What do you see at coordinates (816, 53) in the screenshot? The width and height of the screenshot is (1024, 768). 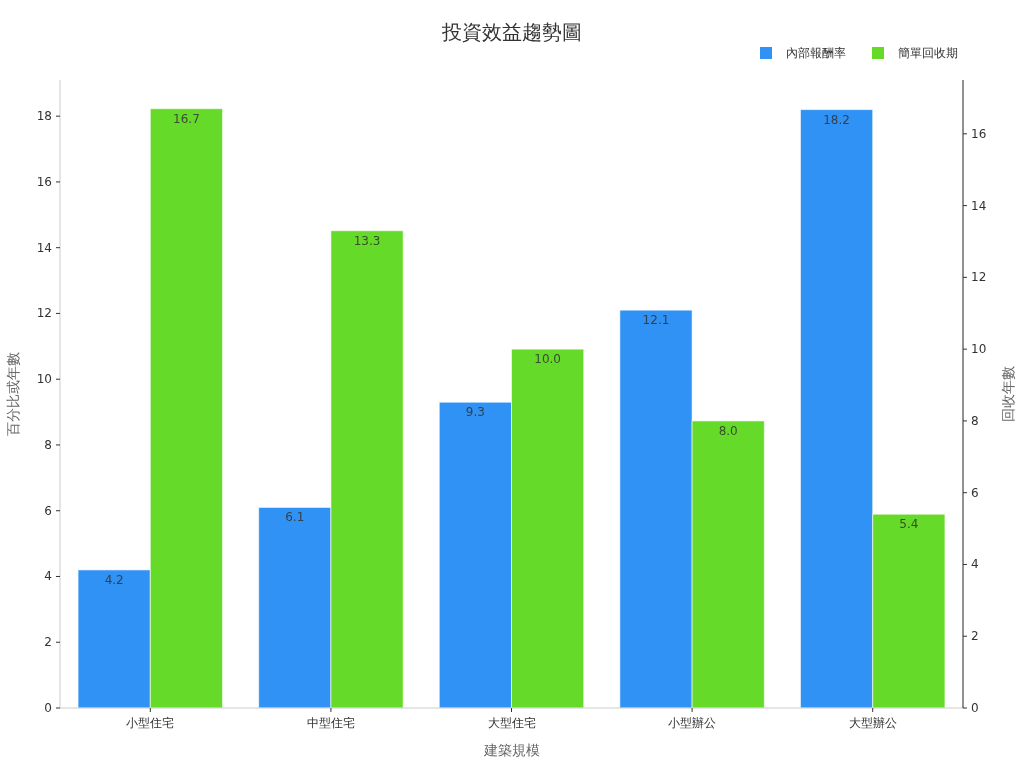 I see `legend-label: 內部報酬率` at bounding box center [816, 53].